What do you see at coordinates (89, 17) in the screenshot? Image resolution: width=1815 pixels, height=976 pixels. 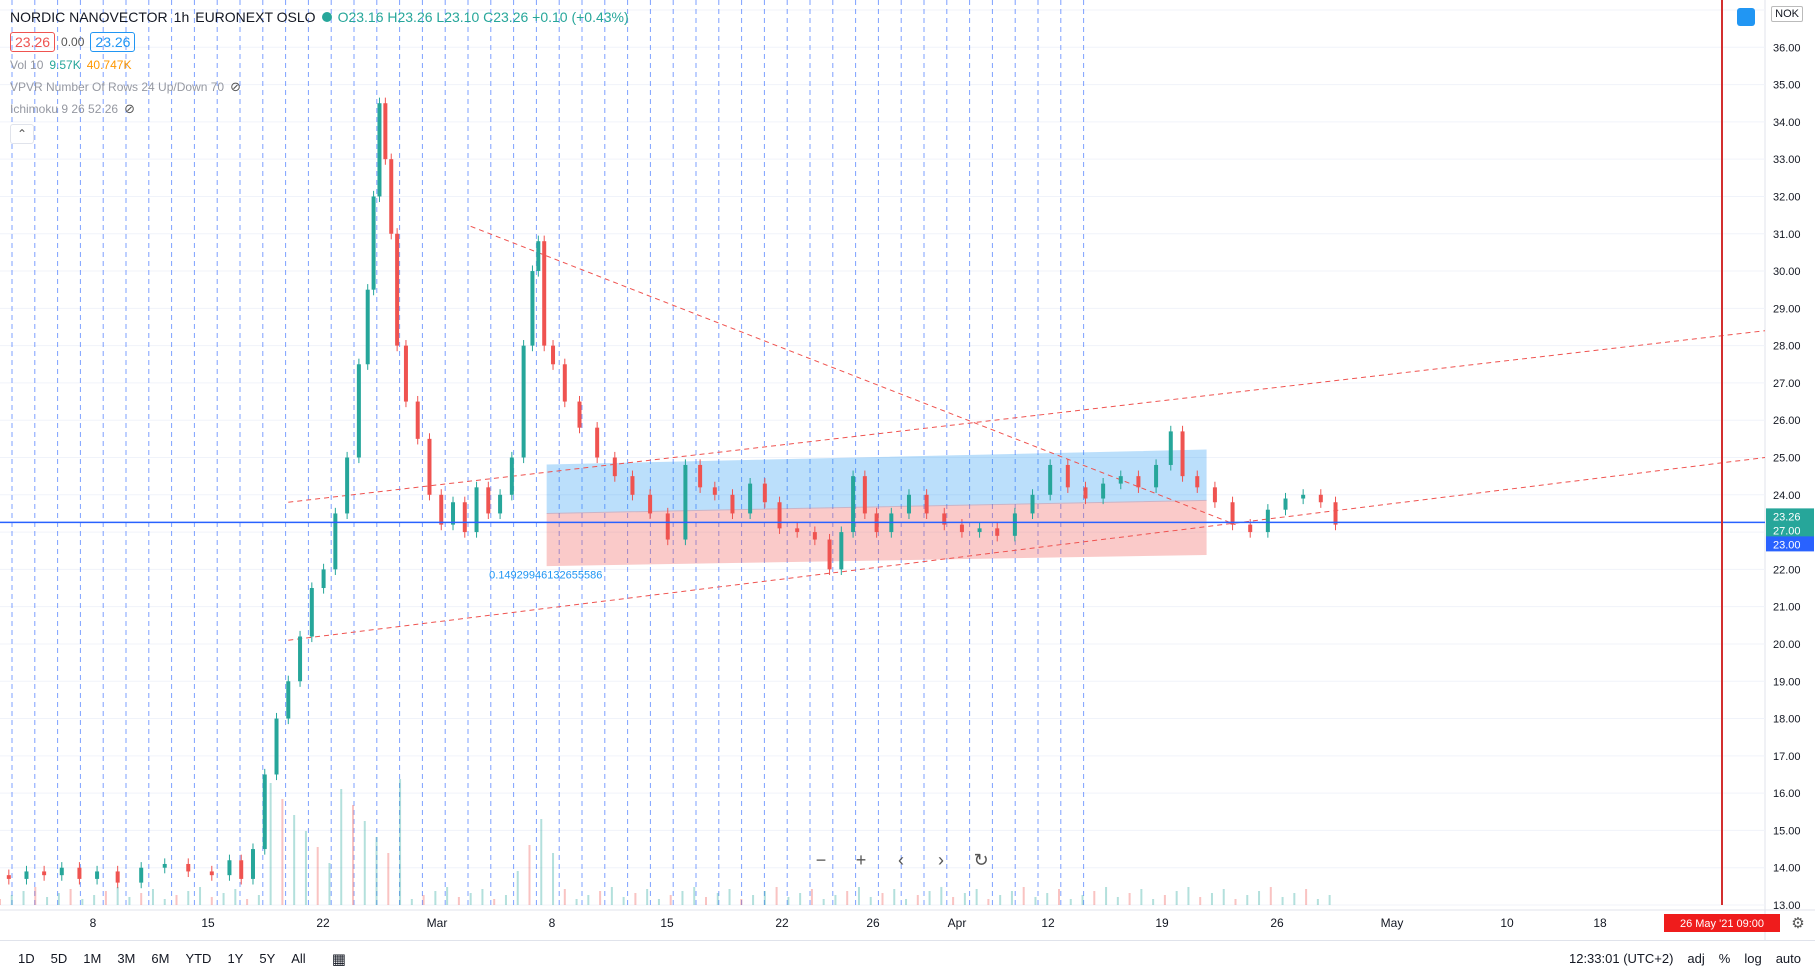 I see `symbol-name: NORDIC NANOVECTOR` at bounding box center [89, 17].